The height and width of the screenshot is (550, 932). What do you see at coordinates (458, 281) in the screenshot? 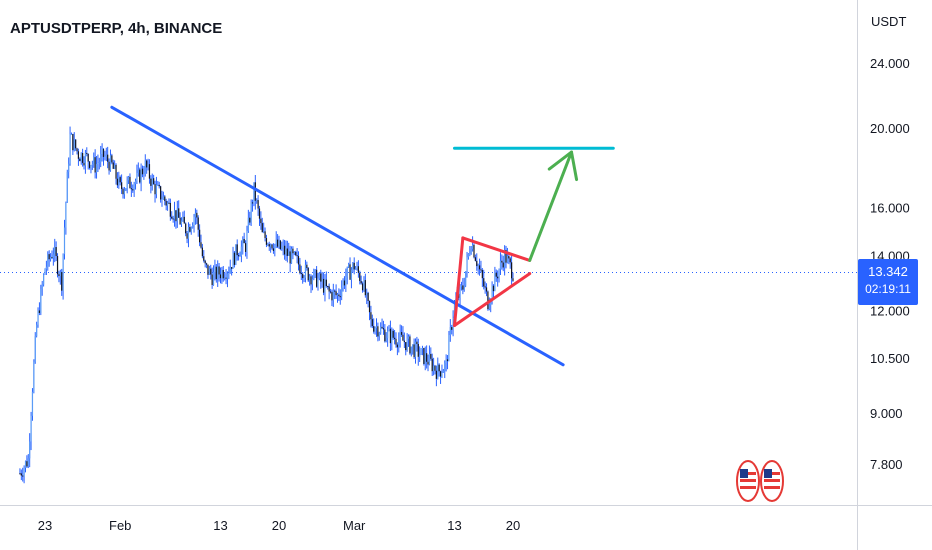
I see `triangle-left-line` at bounding box center [458, 281].